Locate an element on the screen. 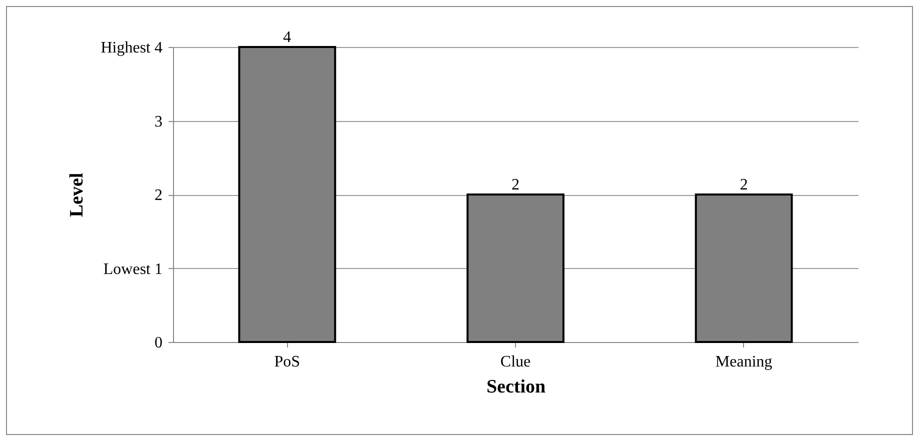  x-tick-label: PoS is located at coordinates (287, 362).